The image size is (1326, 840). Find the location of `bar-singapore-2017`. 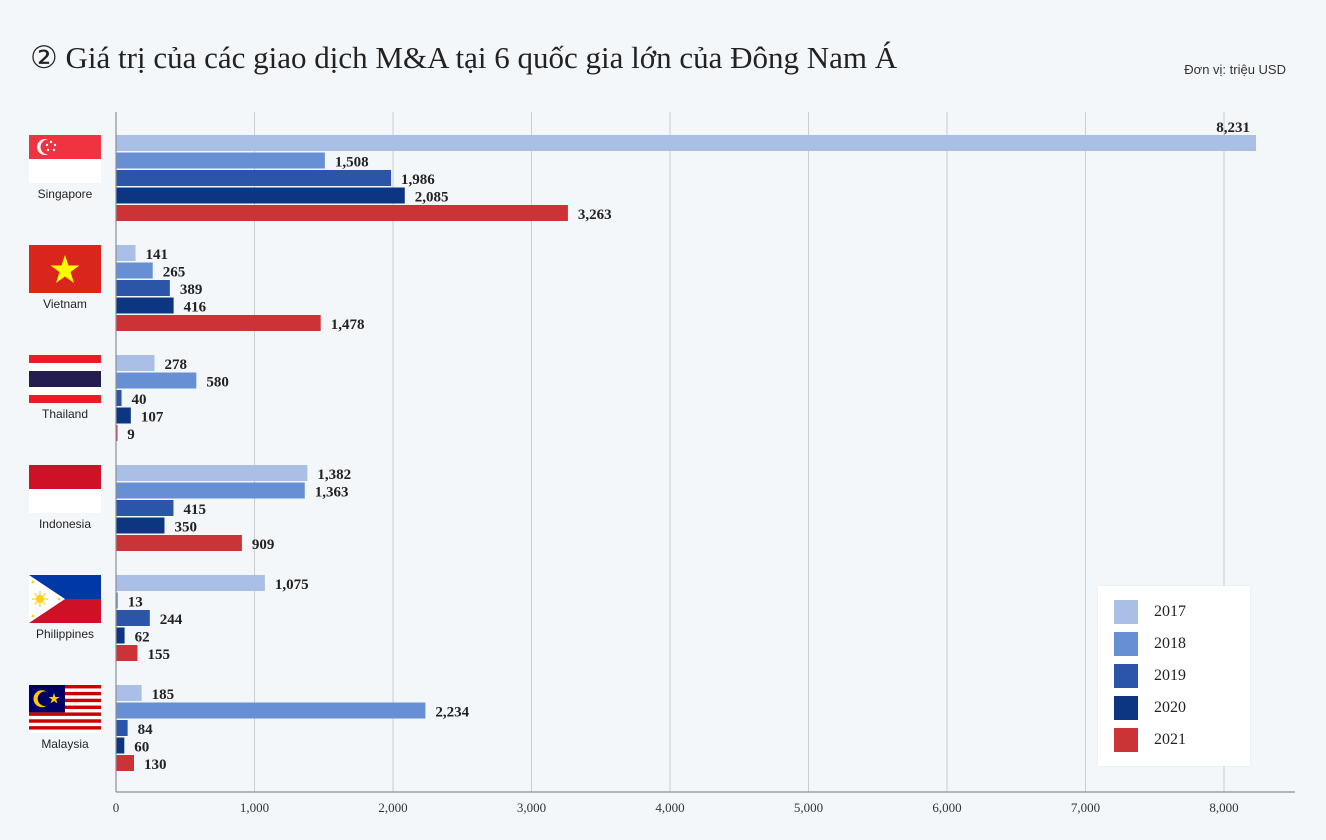

bar-singapore-2017 is located at coordinates (686, 143).